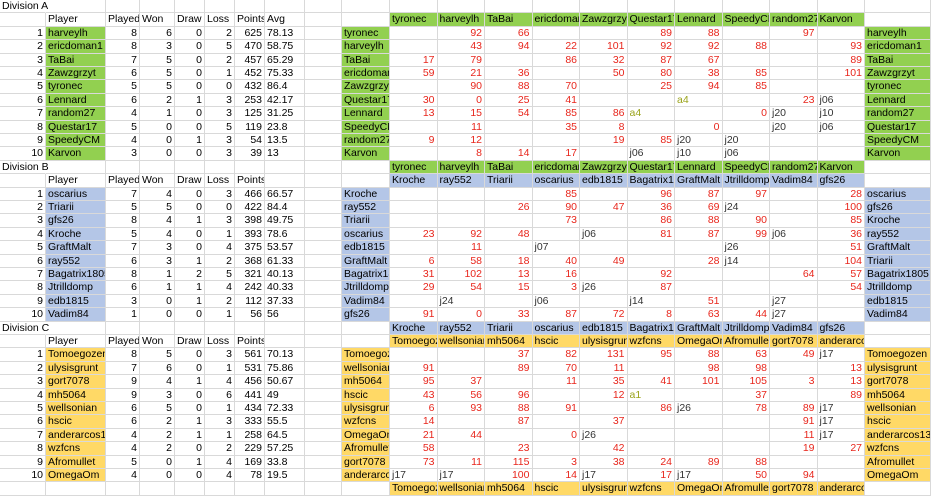 Image resolution: width=931 pixels, height=496 pixels. Describe the element at coordinates (250, 315) in the screenshot. I see `stat: 56` at that location.